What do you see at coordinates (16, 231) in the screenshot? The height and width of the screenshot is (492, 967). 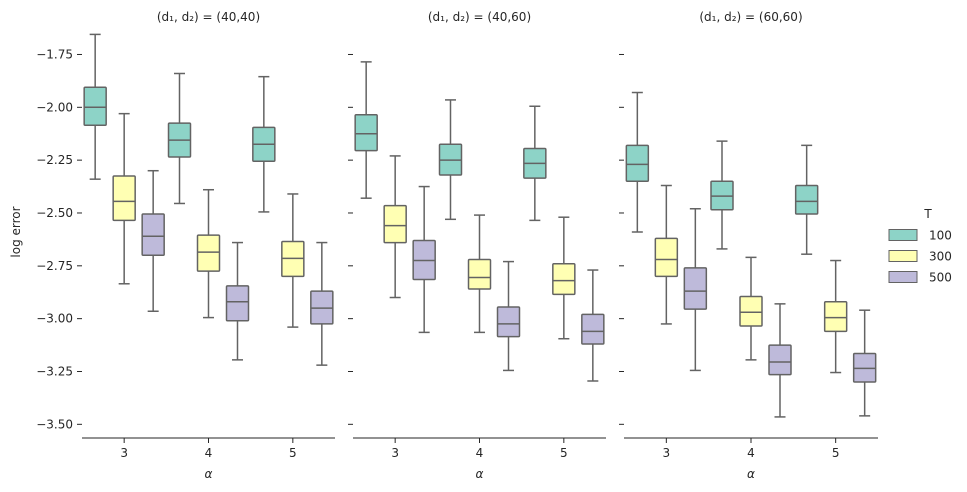 I see `y-axis-title: log error` at bounding box center [16, 231].